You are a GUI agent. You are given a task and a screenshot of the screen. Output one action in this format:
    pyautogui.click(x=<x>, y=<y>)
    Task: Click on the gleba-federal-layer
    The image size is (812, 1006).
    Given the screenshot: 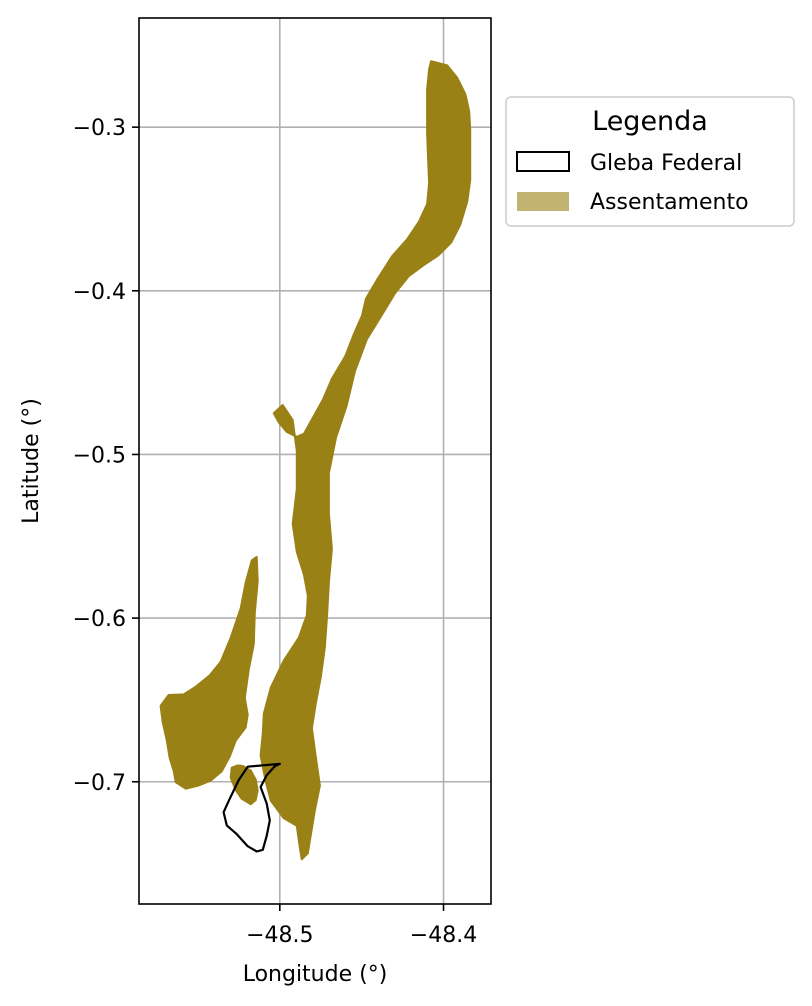 What is the action you would take?
    pyautogui.click(x=251, y=807)
    